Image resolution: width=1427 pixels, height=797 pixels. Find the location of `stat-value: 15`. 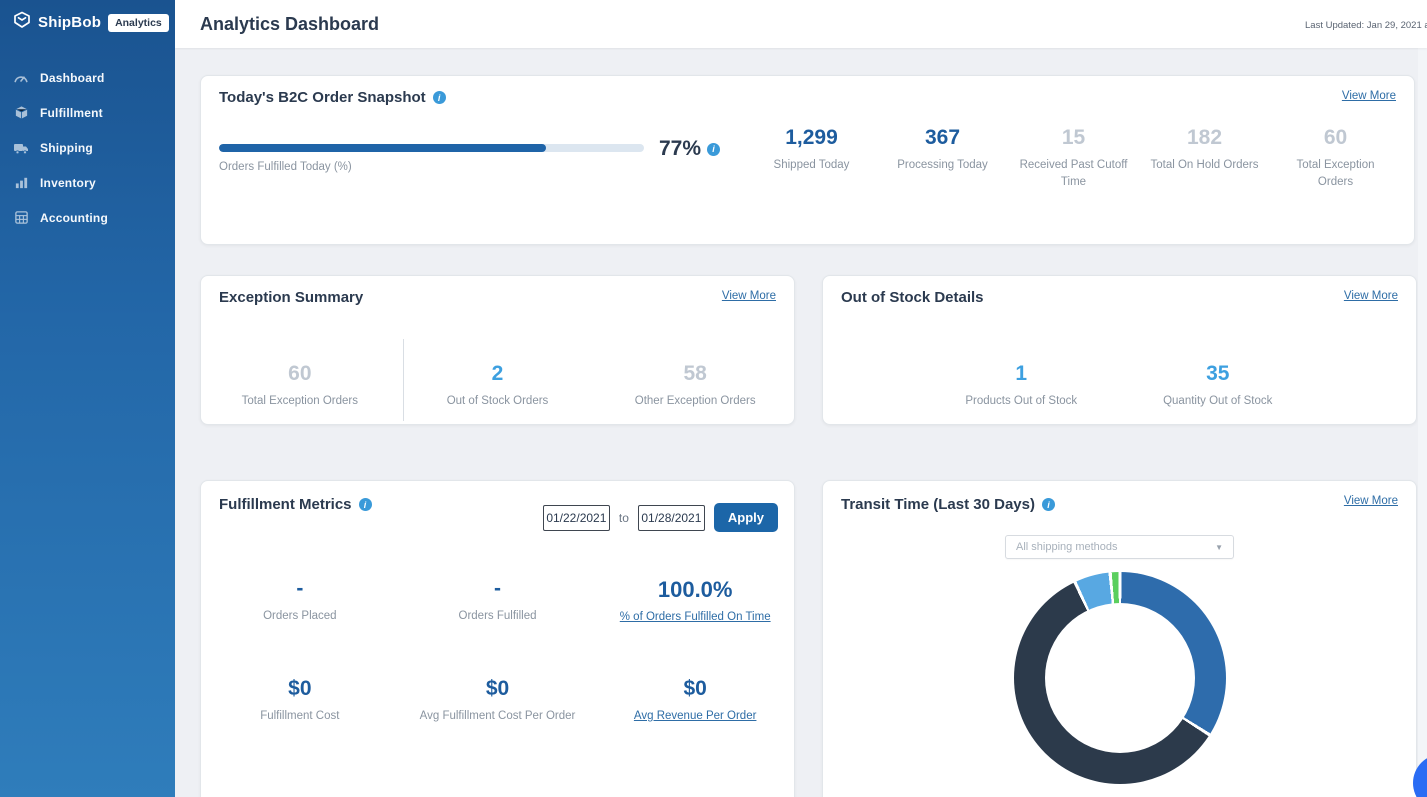

stat-value: 15 is located at coordinates (1073, 137).